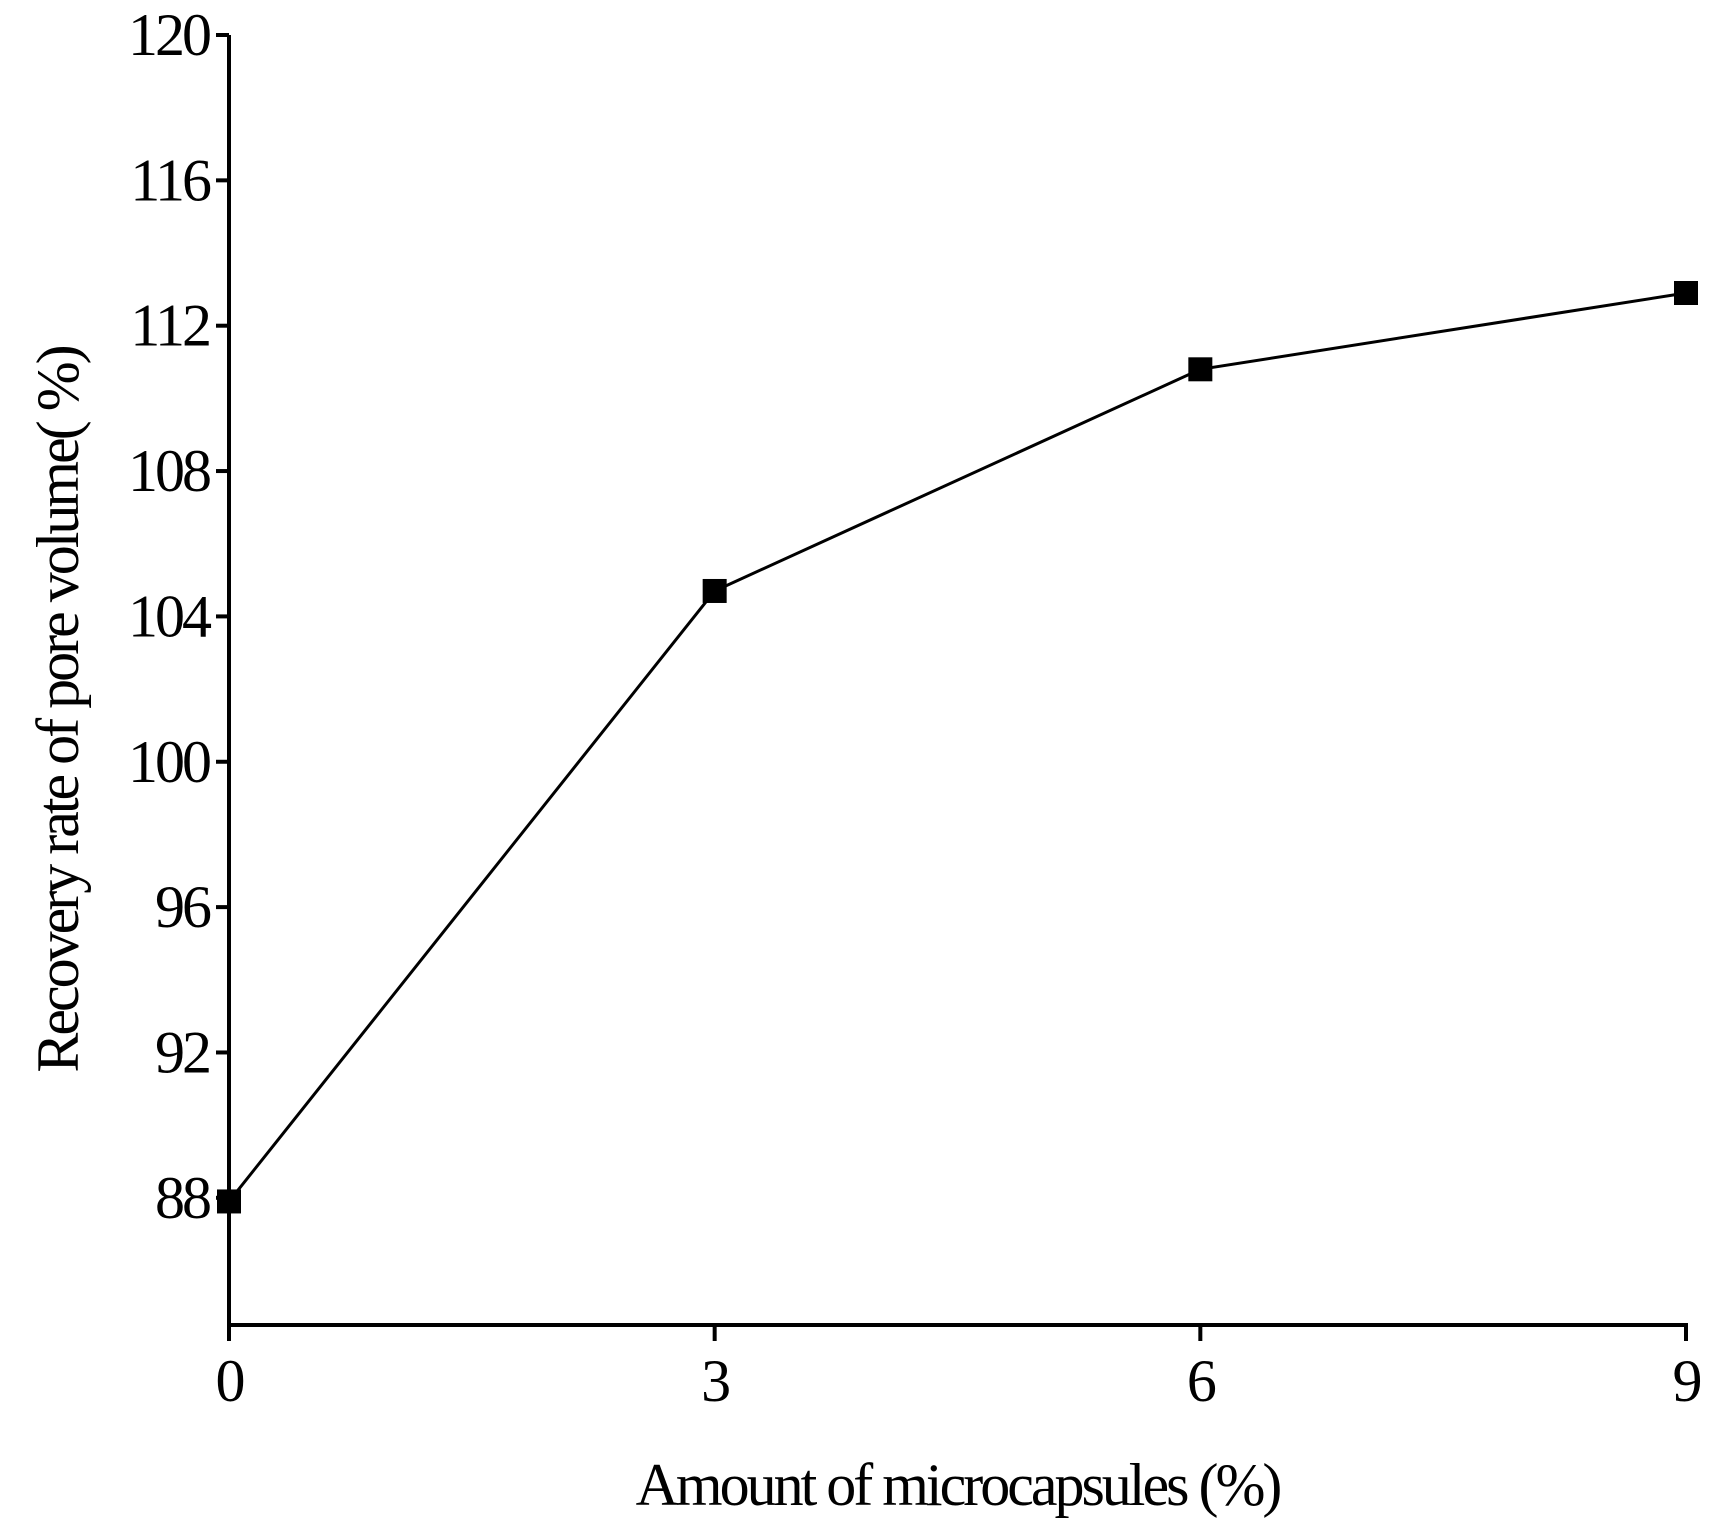 This screenshot has width=1714, height=1529. Describe the element at coordinates (960, 1369) in the screenshot. I see `x-axis-ticks: 0 3 6 9` at that location.